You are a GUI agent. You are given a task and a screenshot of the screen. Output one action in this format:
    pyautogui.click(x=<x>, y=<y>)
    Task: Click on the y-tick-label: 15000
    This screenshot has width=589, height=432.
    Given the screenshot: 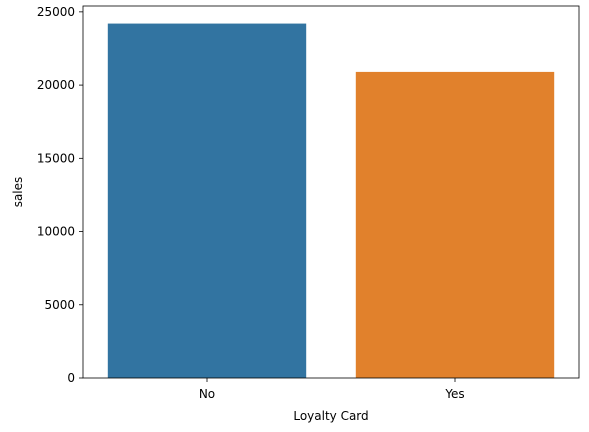 What is the action you would take?
    pyautogui.click(x=56, y=158)
    